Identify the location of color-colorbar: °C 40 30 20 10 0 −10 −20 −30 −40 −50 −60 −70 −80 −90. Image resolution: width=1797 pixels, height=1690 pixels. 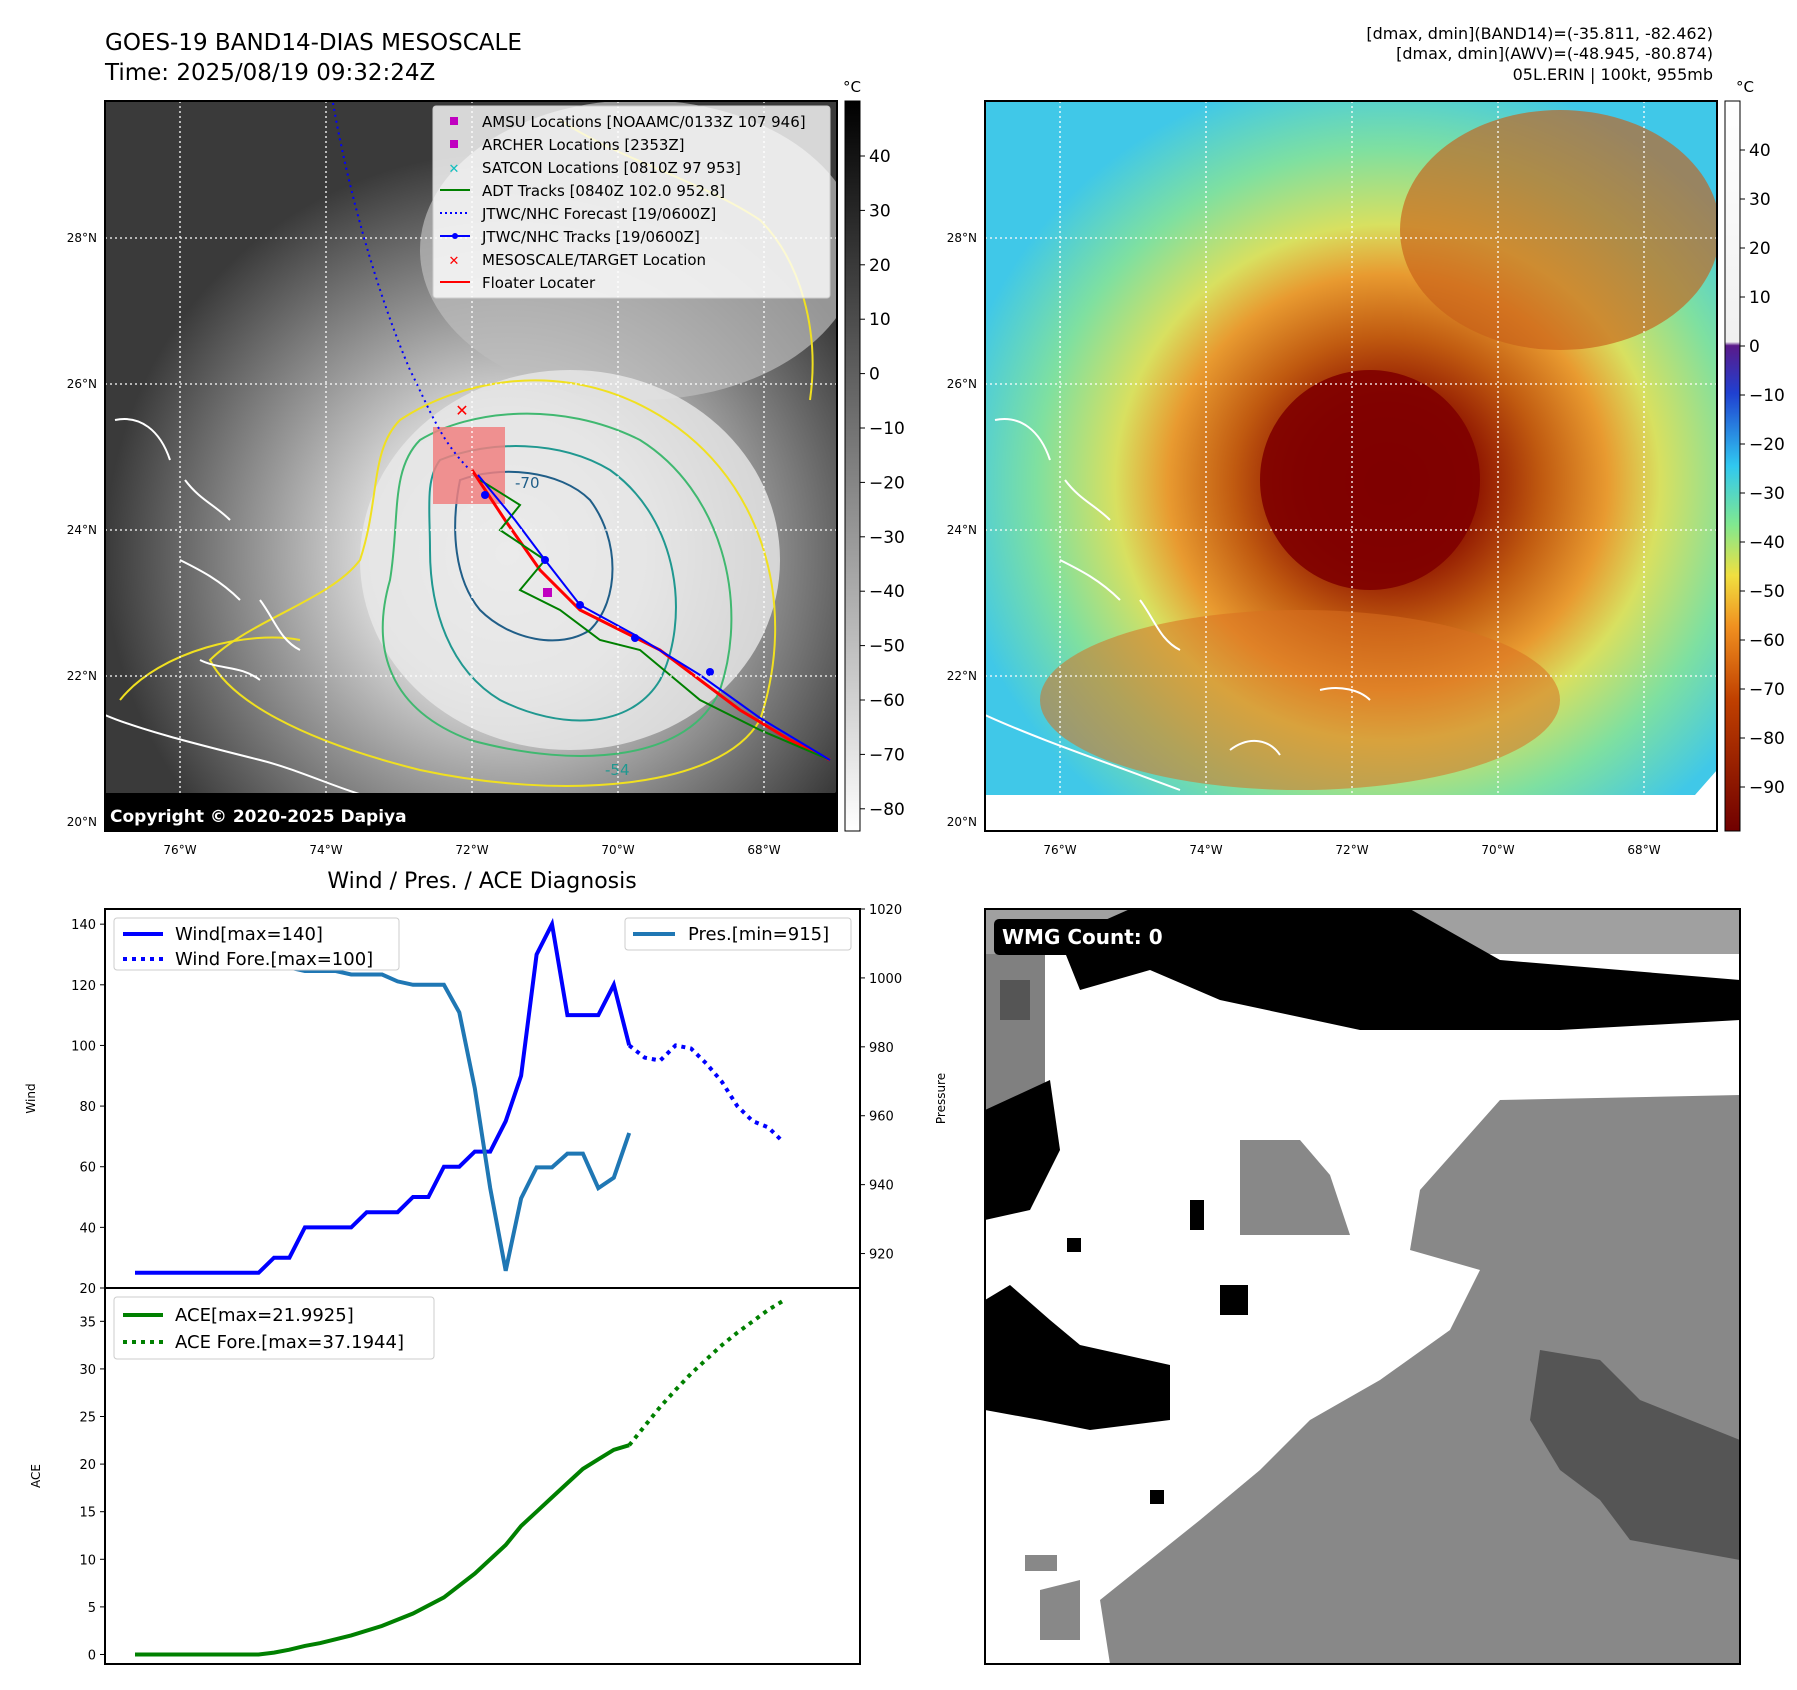
(1754, 455).